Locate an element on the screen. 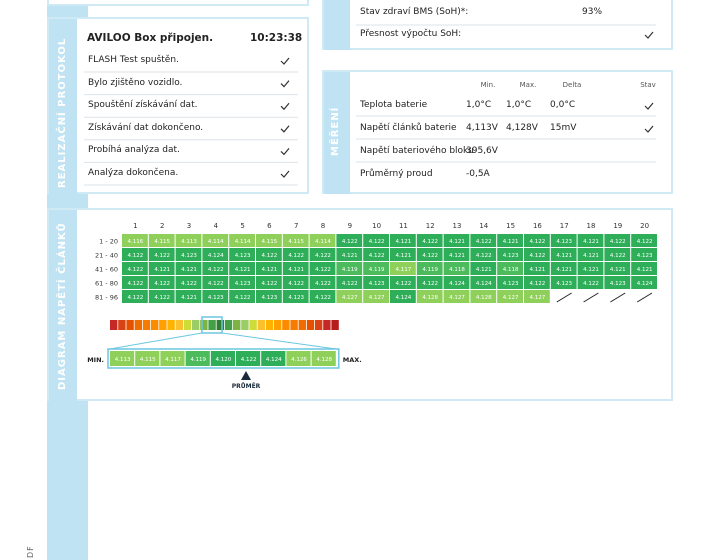 This screenshot has height=560, width=724. scale-value: 4.119 is located at coordinates (198, 360).